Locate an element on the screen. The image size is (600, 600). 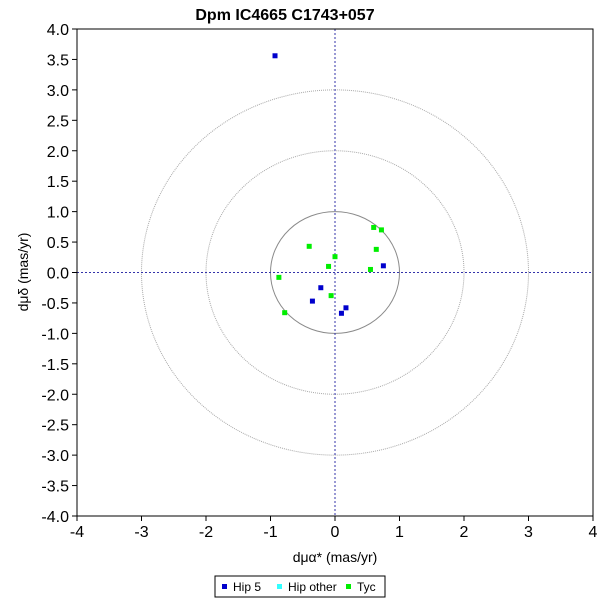
legend-label-hip-5: Hip 5 is located at coordinates (247, 587).